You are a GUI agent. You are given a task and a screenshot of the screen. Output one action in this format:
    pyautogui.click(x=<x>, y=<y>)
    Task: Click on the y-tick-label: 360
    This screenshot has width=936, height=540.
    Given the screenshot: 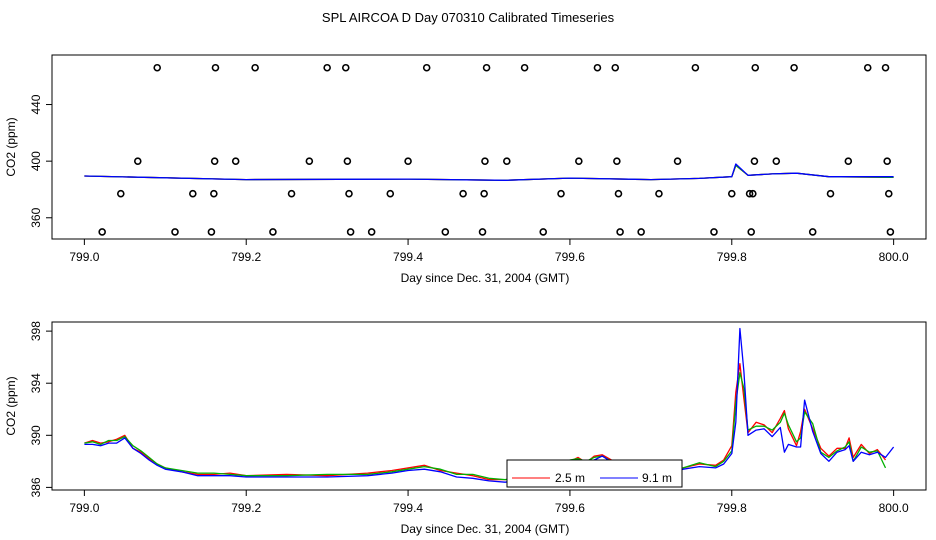 What is the action you would take?
    pyautogui.click(x=36, y=217)
    